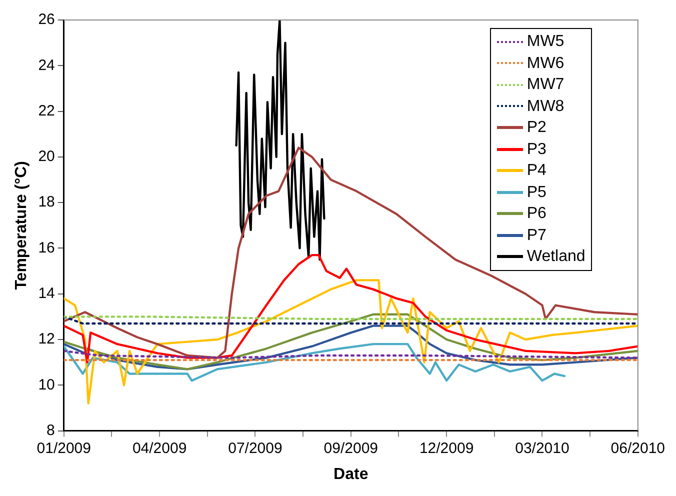 The width and height of the screenshot is (676, 496). I want to click on y-tick-label: 14, so click(46, 293).